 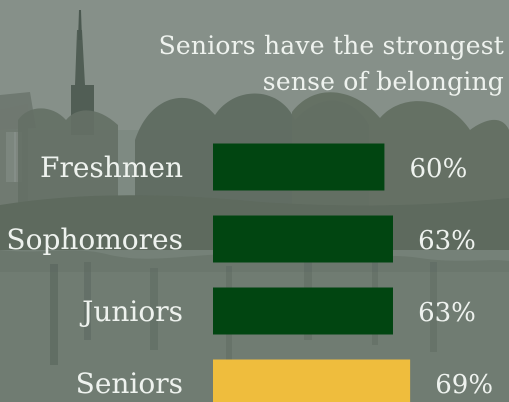 I want to click on category-label: Juniors, so click(x=131, y=311).